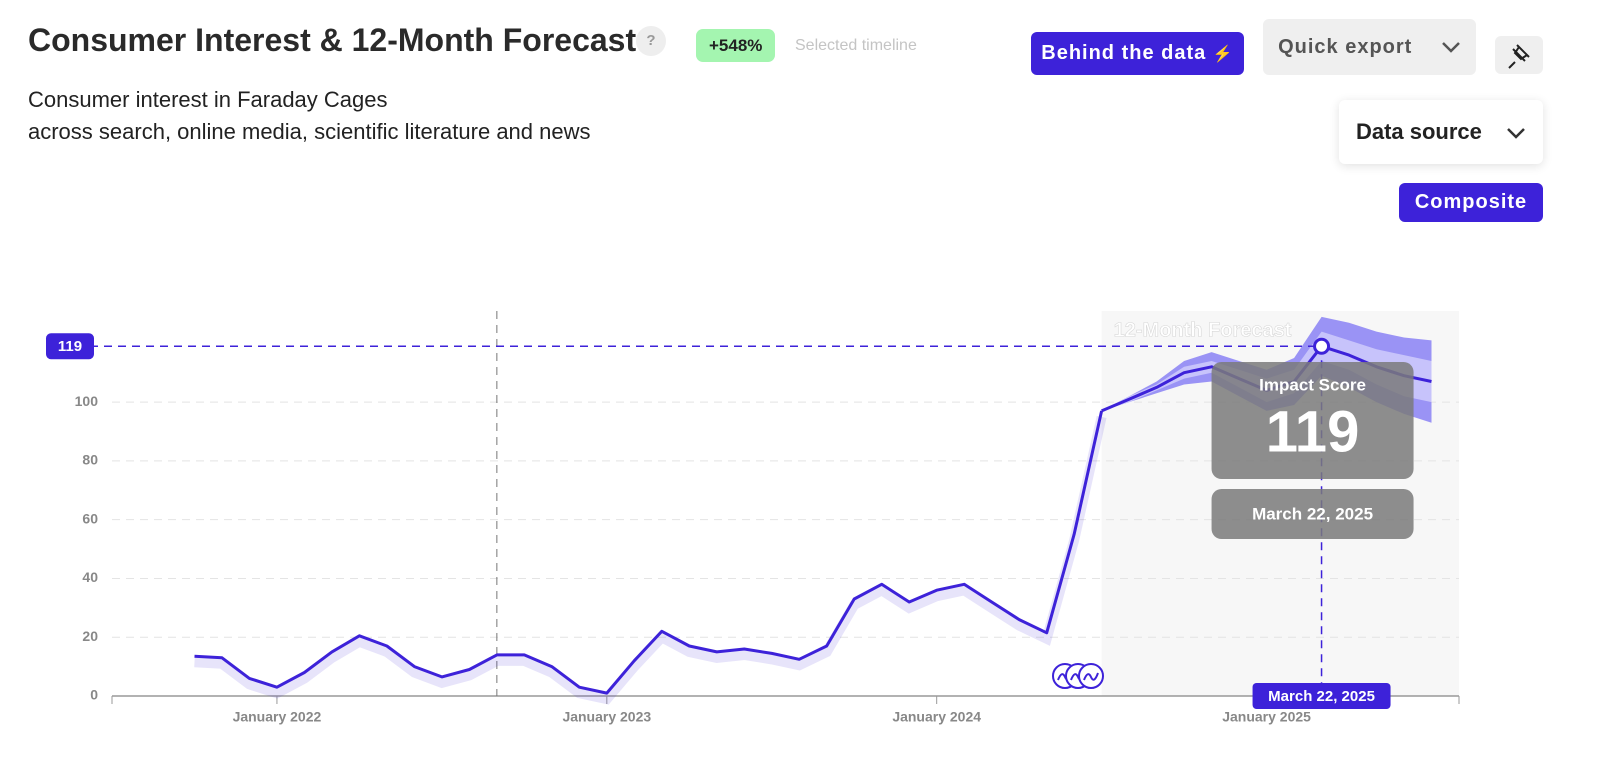 This screenshot has height=778, width=1600. What do you see at coordinates (90, 577) in the screenshot?
I see `y-tick-label: 40` at bounding box center [90, 577].